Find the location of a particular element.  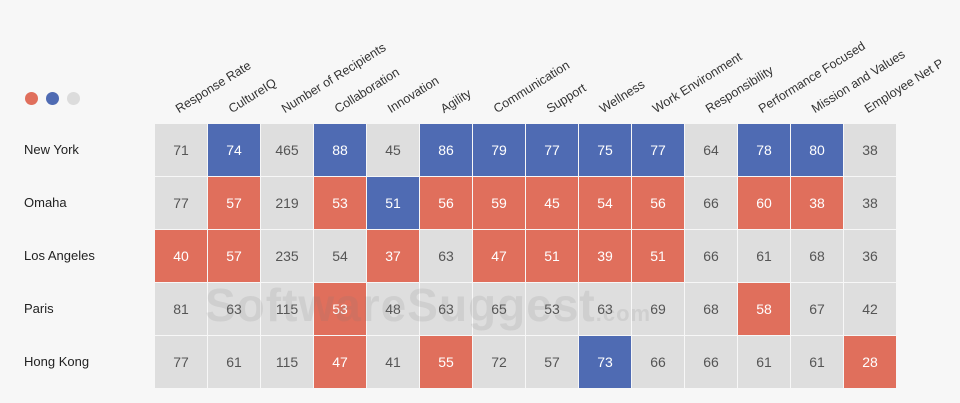

heatmap-cell: 72 is located at coordinates (499, 362).